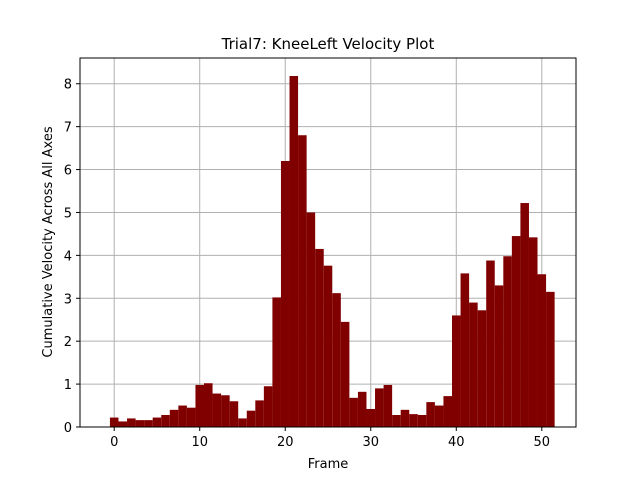 This screenshot has height=480, width=640. I want to click on x-axis-label: Frame, so click(328, 464).